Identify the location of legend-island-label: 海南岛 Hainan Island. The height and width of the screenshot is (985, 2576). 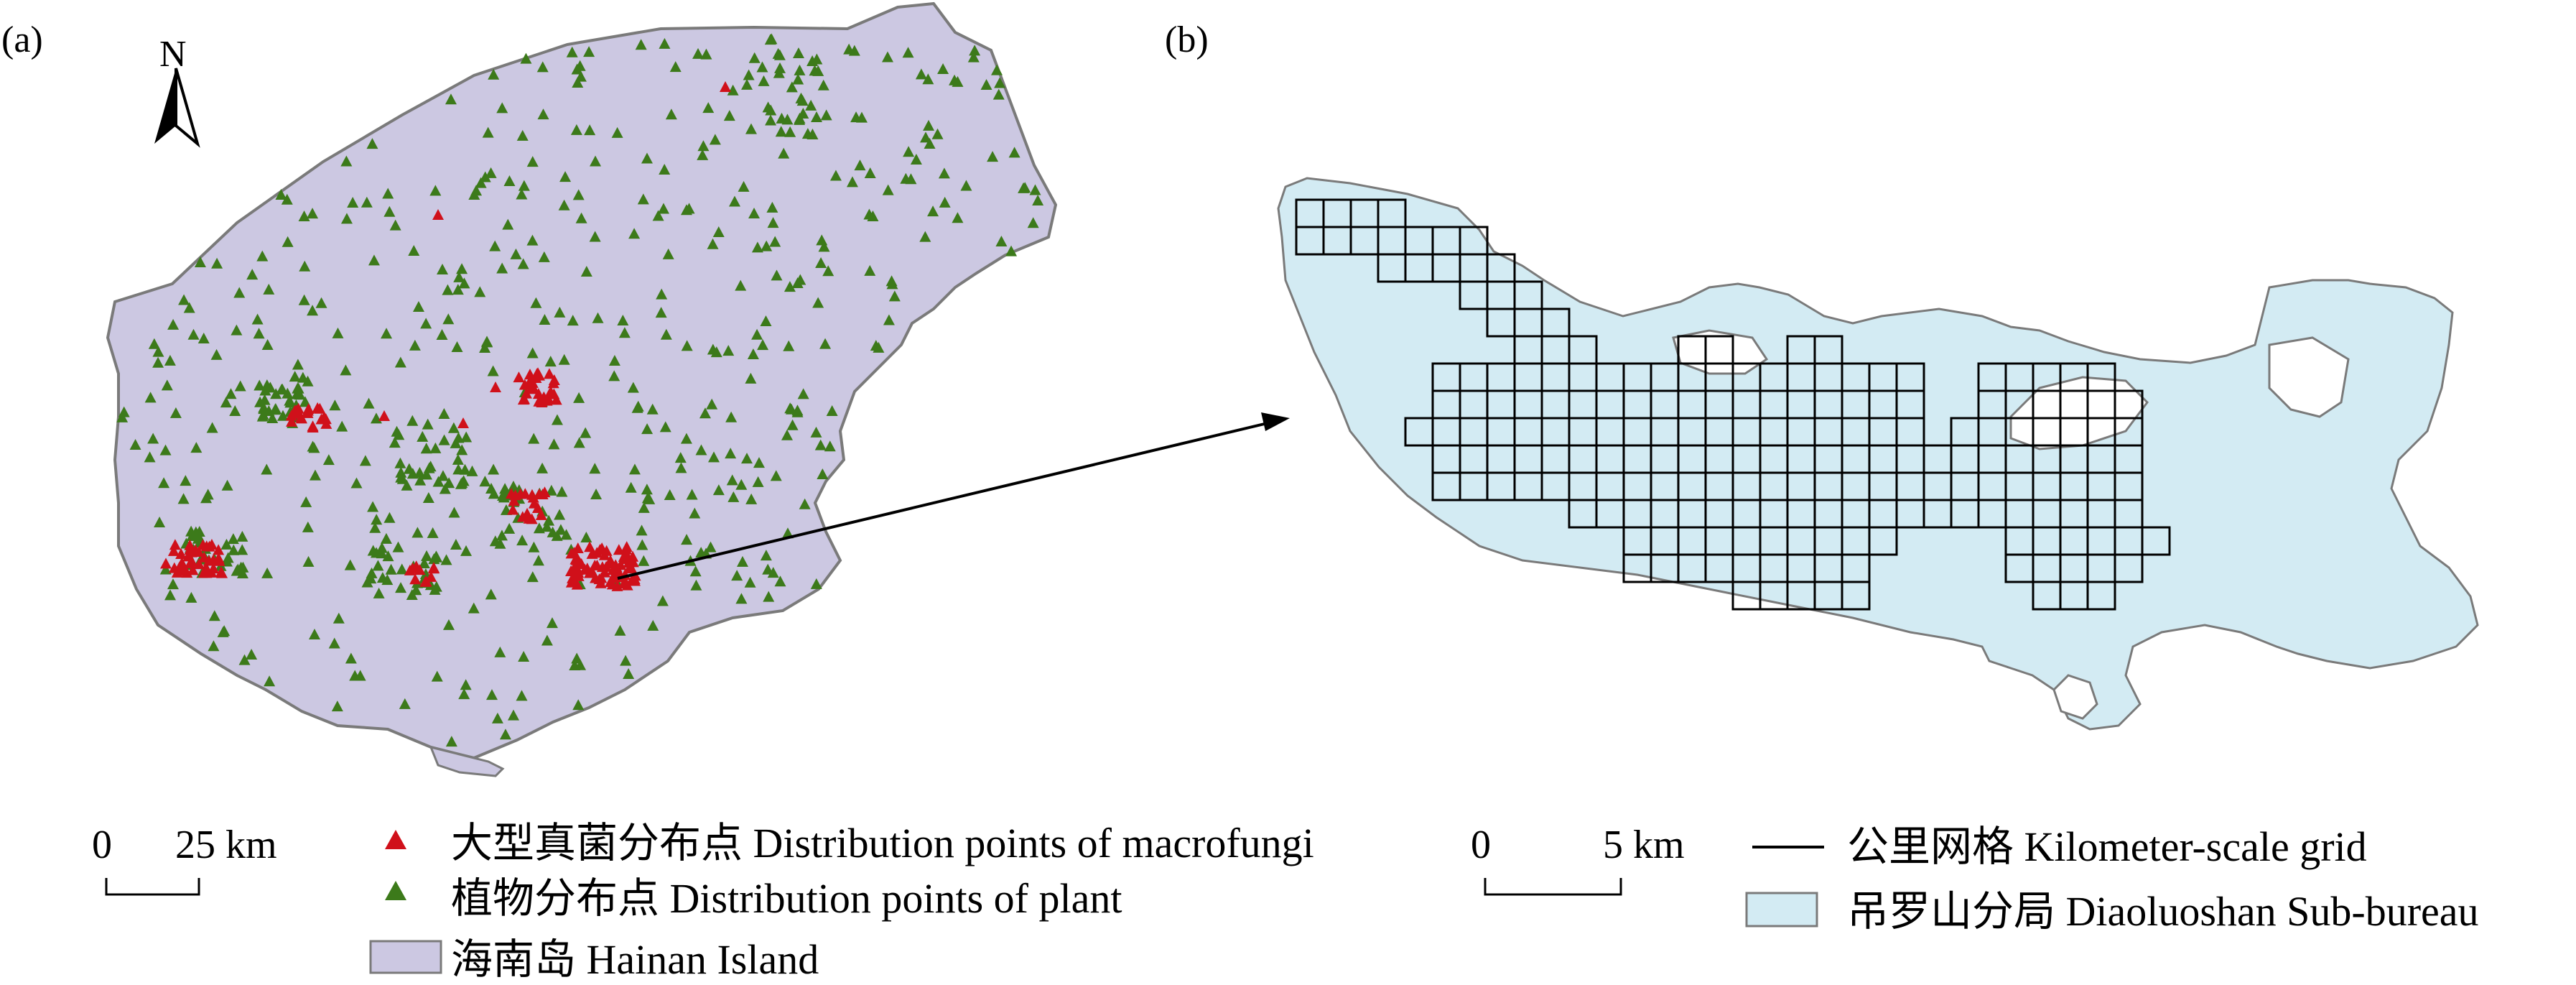
(635, 959).